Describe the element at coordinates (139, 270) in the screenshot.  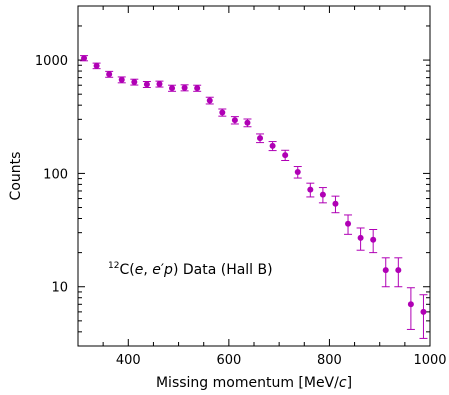
I see `annotation-e1: e` at that location.